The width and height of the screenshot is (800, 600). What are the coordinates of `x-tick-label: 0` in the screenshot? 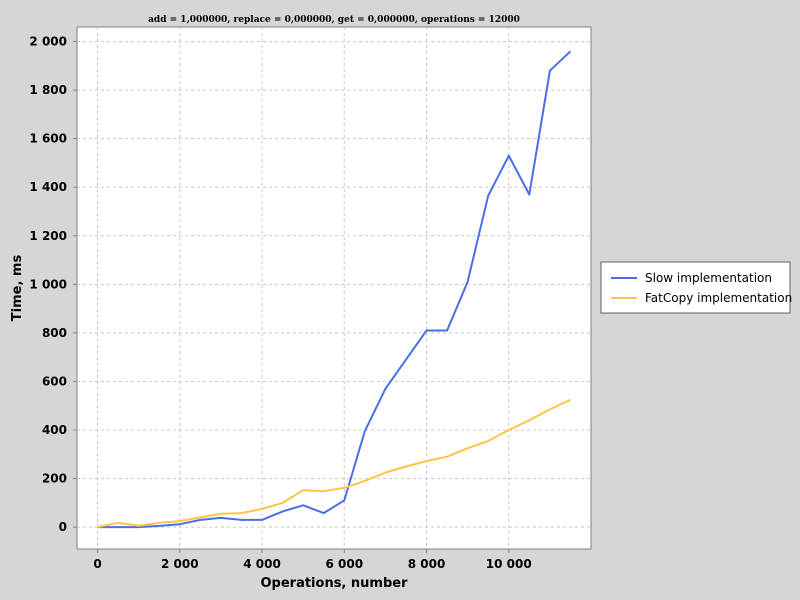 It's located at (97, 564).